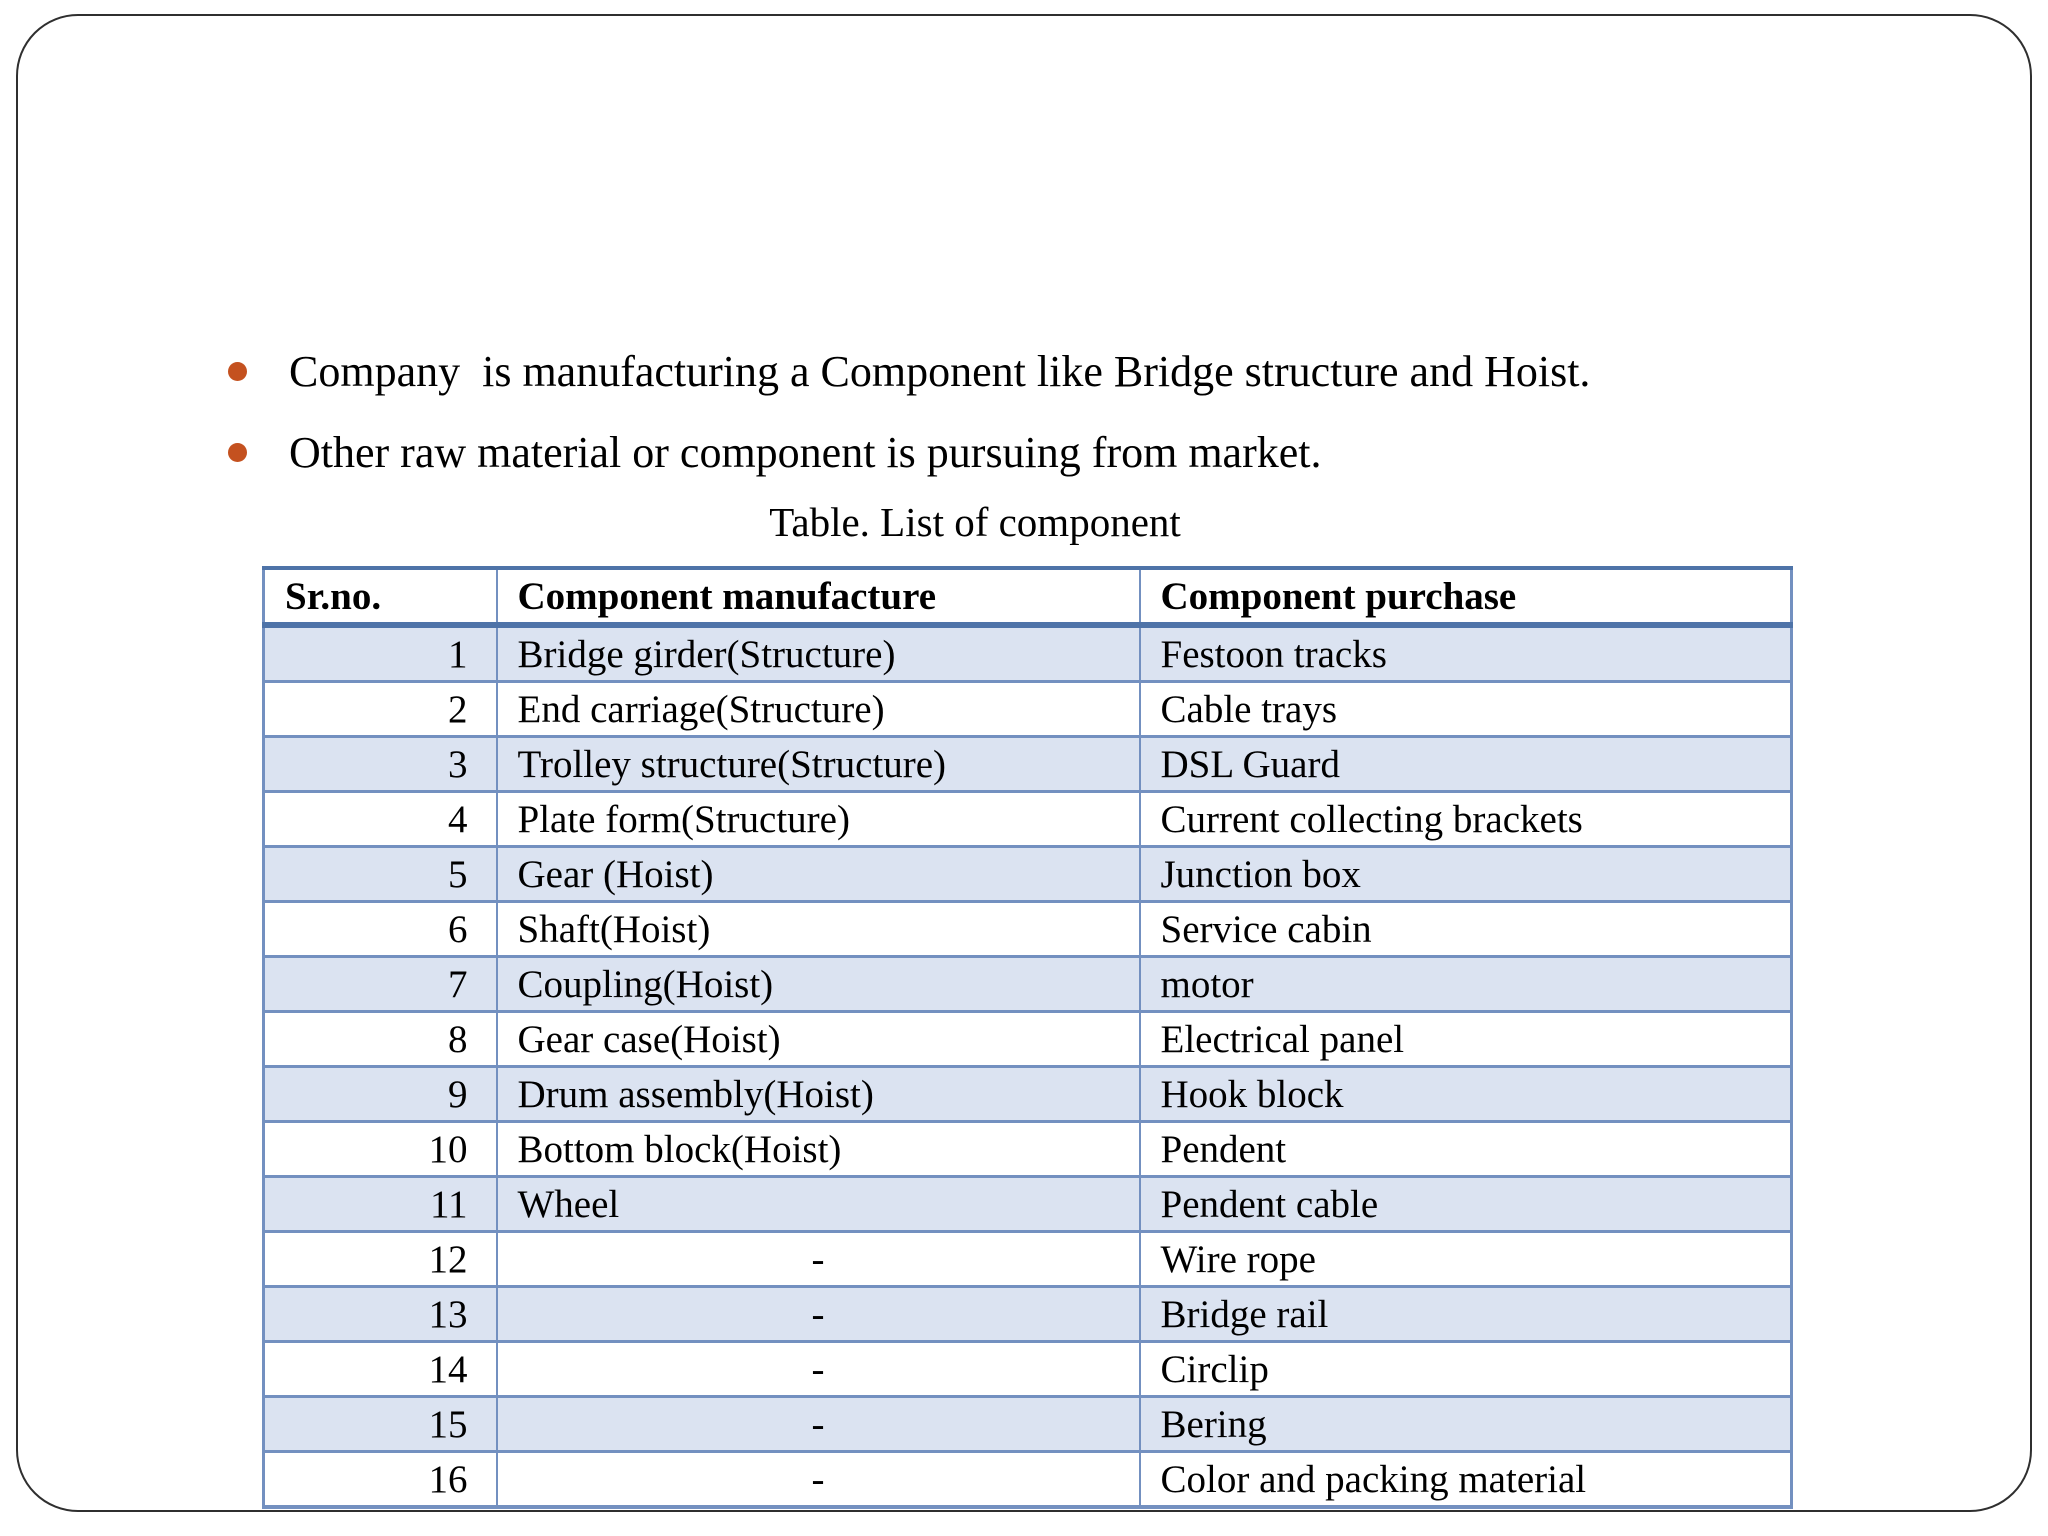  I want to click on table-cell: Cable trays, so click(1465, 709).